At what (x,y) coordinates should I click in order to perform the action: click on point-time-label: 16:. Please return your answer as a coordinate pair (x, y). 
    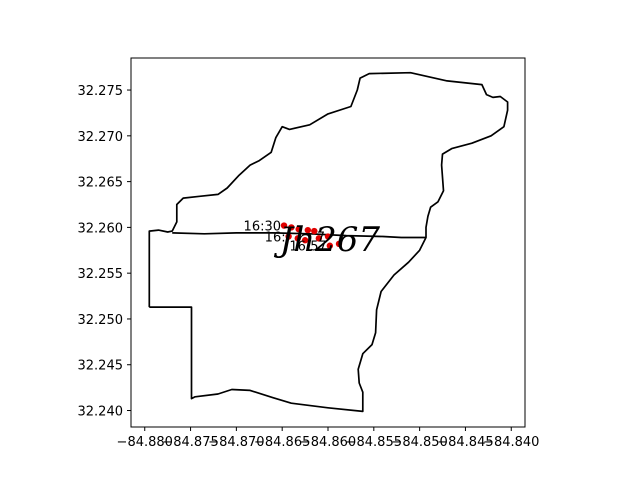
    Looking at the image, I should click on (275, 238).